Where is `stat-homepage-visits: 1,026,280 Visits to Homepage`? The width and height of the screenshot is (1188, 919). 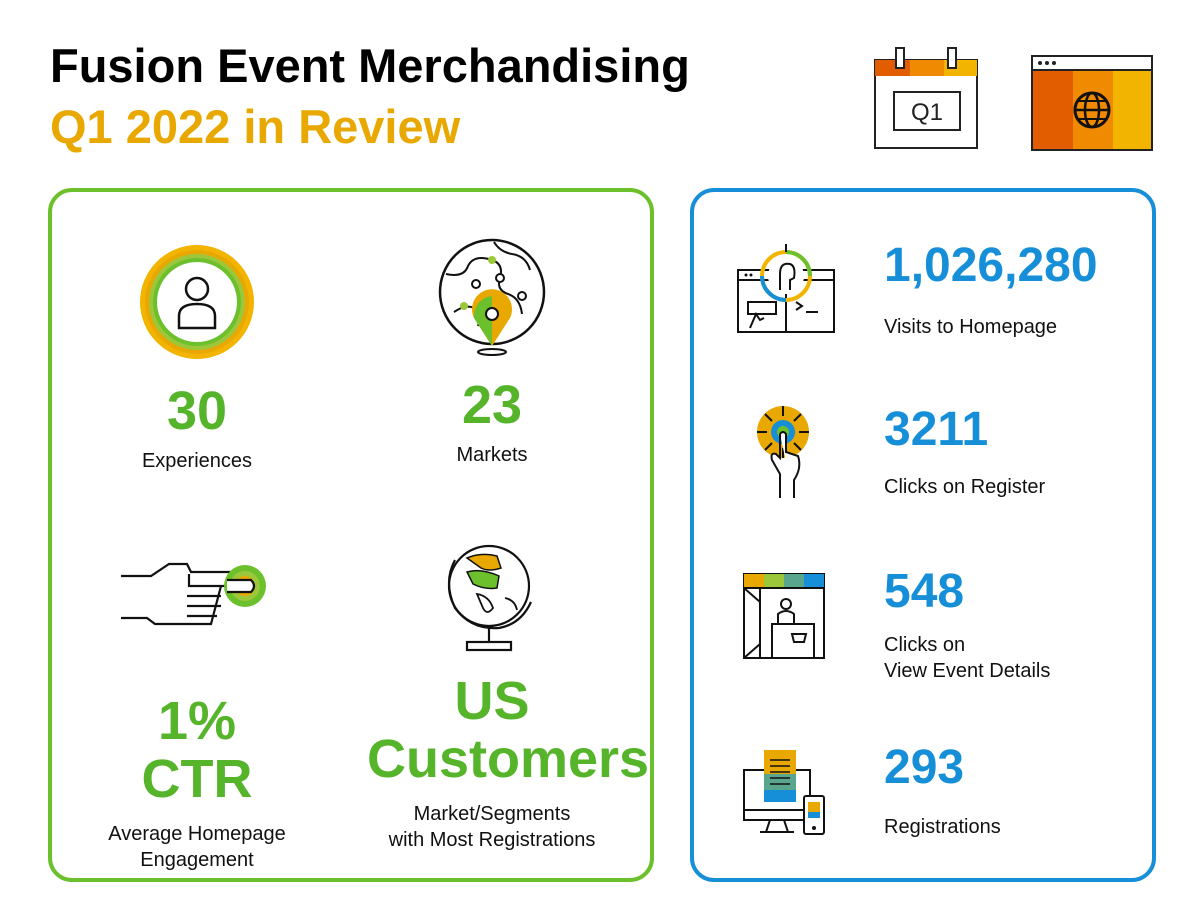 stat-homepage-visits: 1,026,280 Visits to Homepage is located at coordinates (927, 292).